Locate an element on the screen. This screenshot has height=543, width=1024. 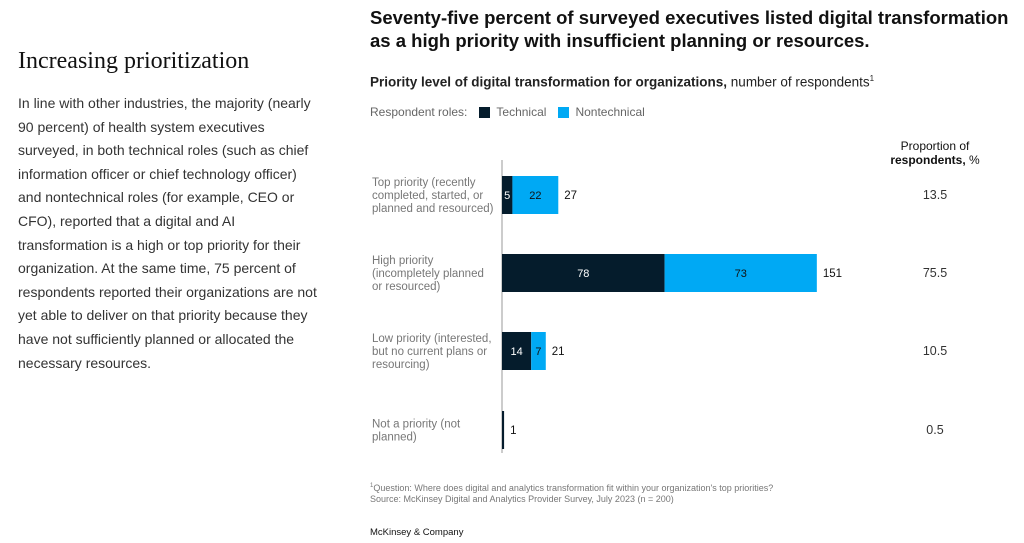
bar-total-label: 27 is located at coordinates (570, 196).